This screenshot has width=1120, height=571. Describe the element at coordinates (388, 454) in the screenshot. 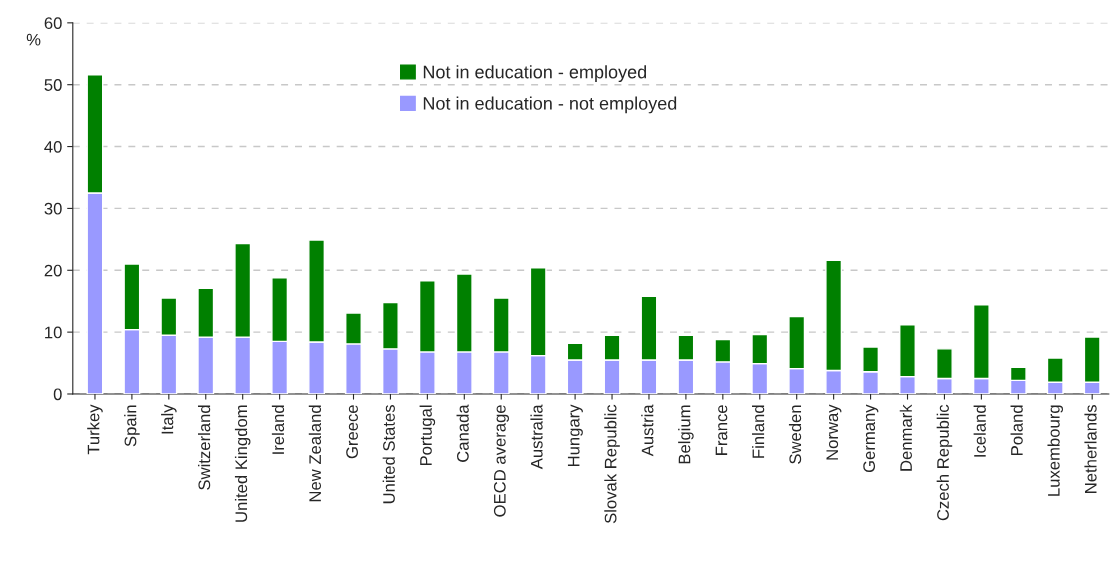

I see `x-tick-label: United States` at that location.